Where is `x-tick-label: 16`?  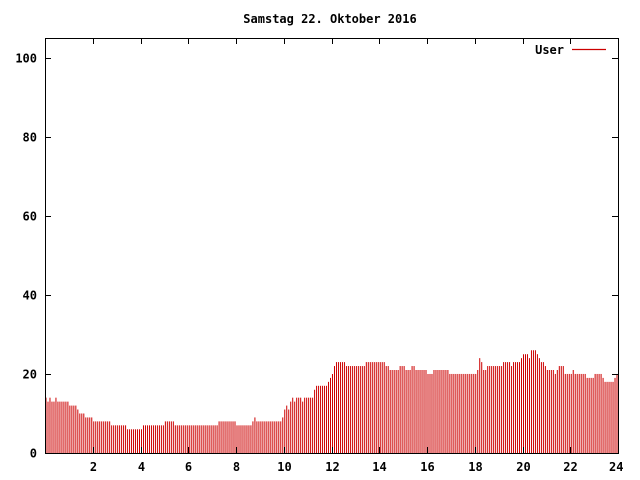 x-tick-label: 16 is located at coordinates (427, 467).